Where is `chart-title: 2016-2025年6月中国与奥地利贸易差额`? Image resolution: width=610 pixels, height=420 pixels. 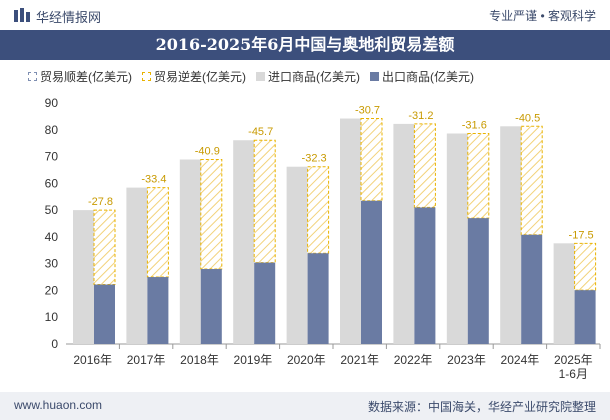 chart-title: 2016-2025年6月中国与奥地利贸易差额 is located at coordinates (305, 44).